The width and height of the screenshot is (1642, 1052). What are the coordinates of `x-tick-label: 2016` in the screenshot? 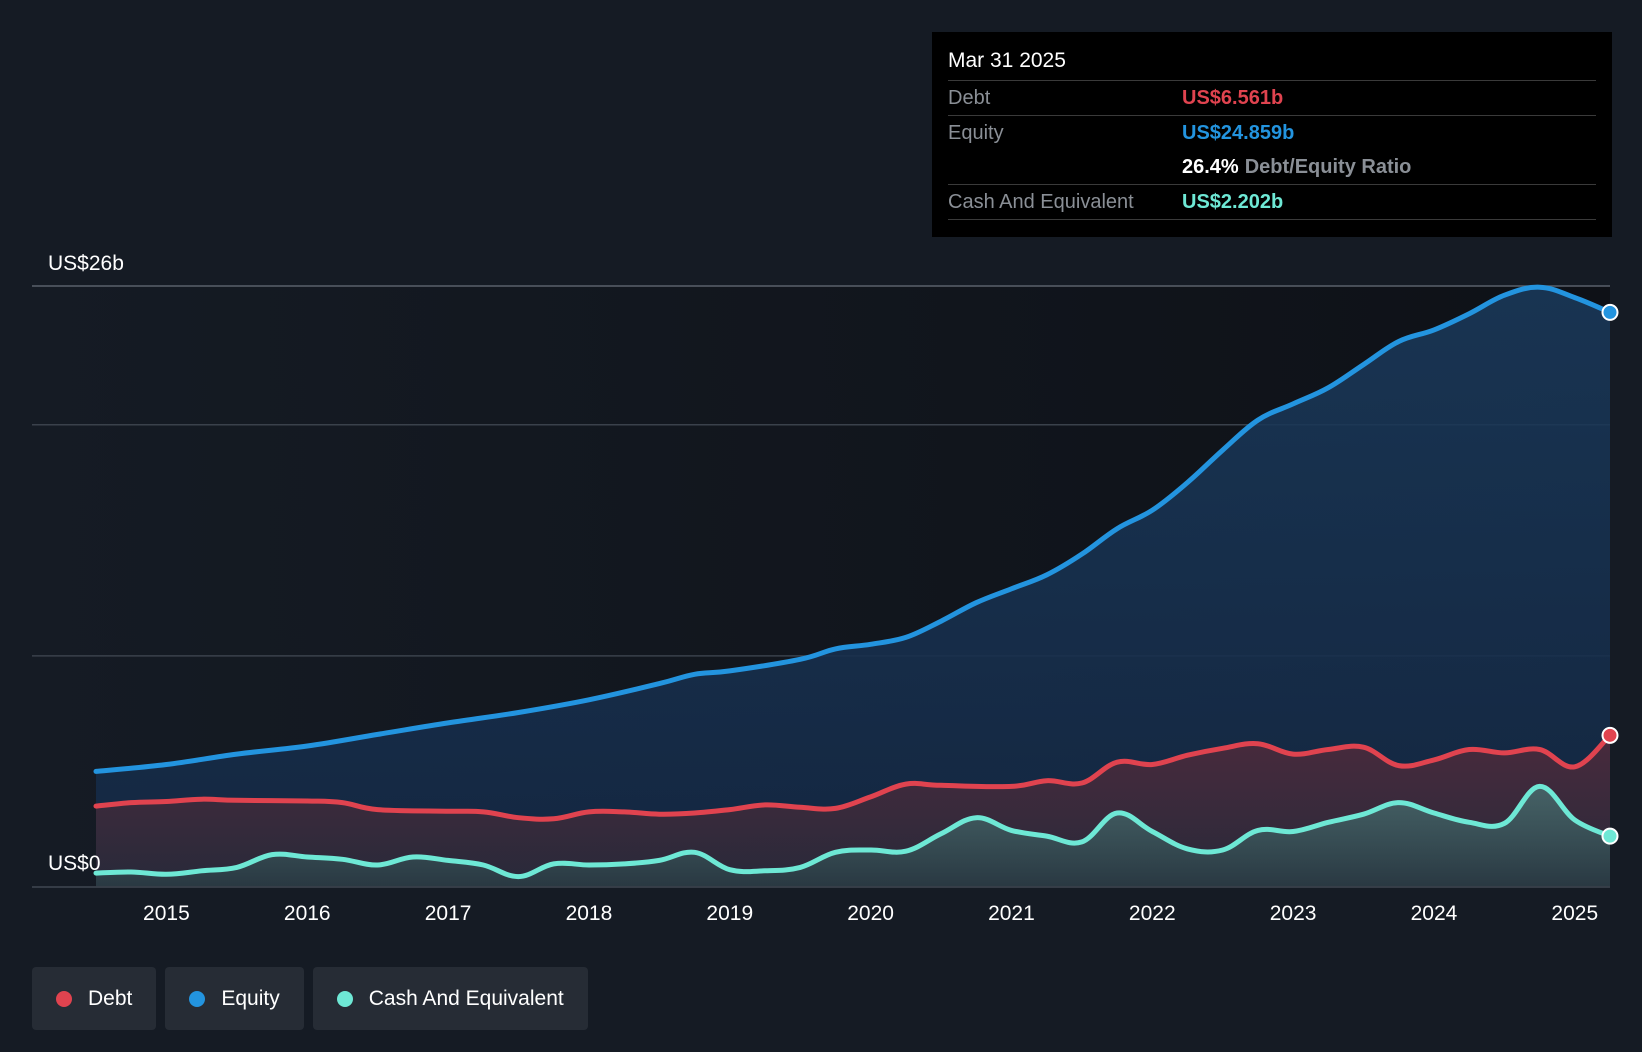 It's located at (307, 913).